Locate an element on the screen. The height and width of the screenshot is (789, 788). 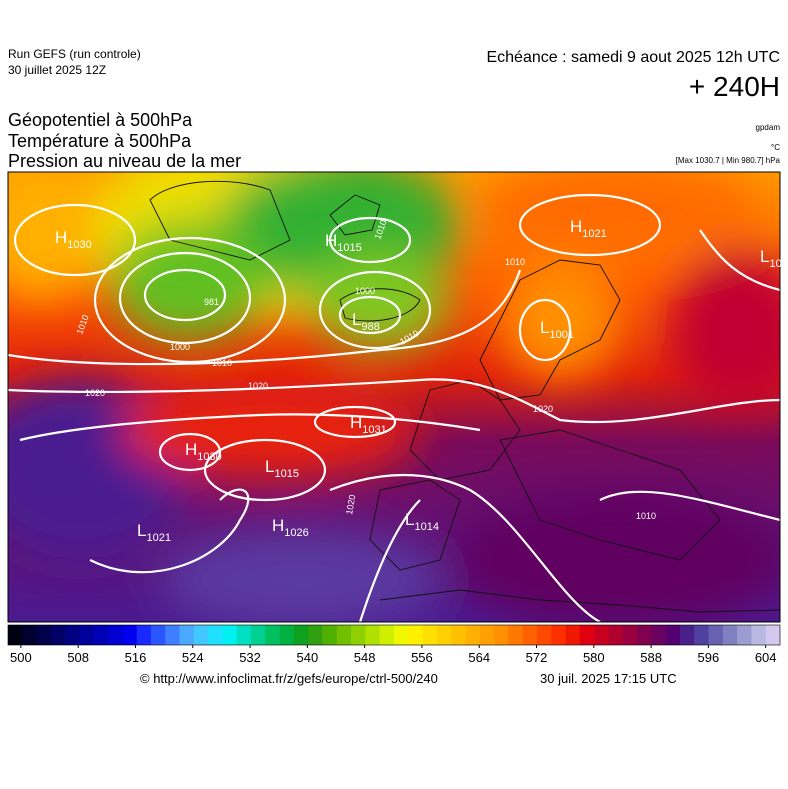
lead-time: + 240H is located at coordinates (734, 86).